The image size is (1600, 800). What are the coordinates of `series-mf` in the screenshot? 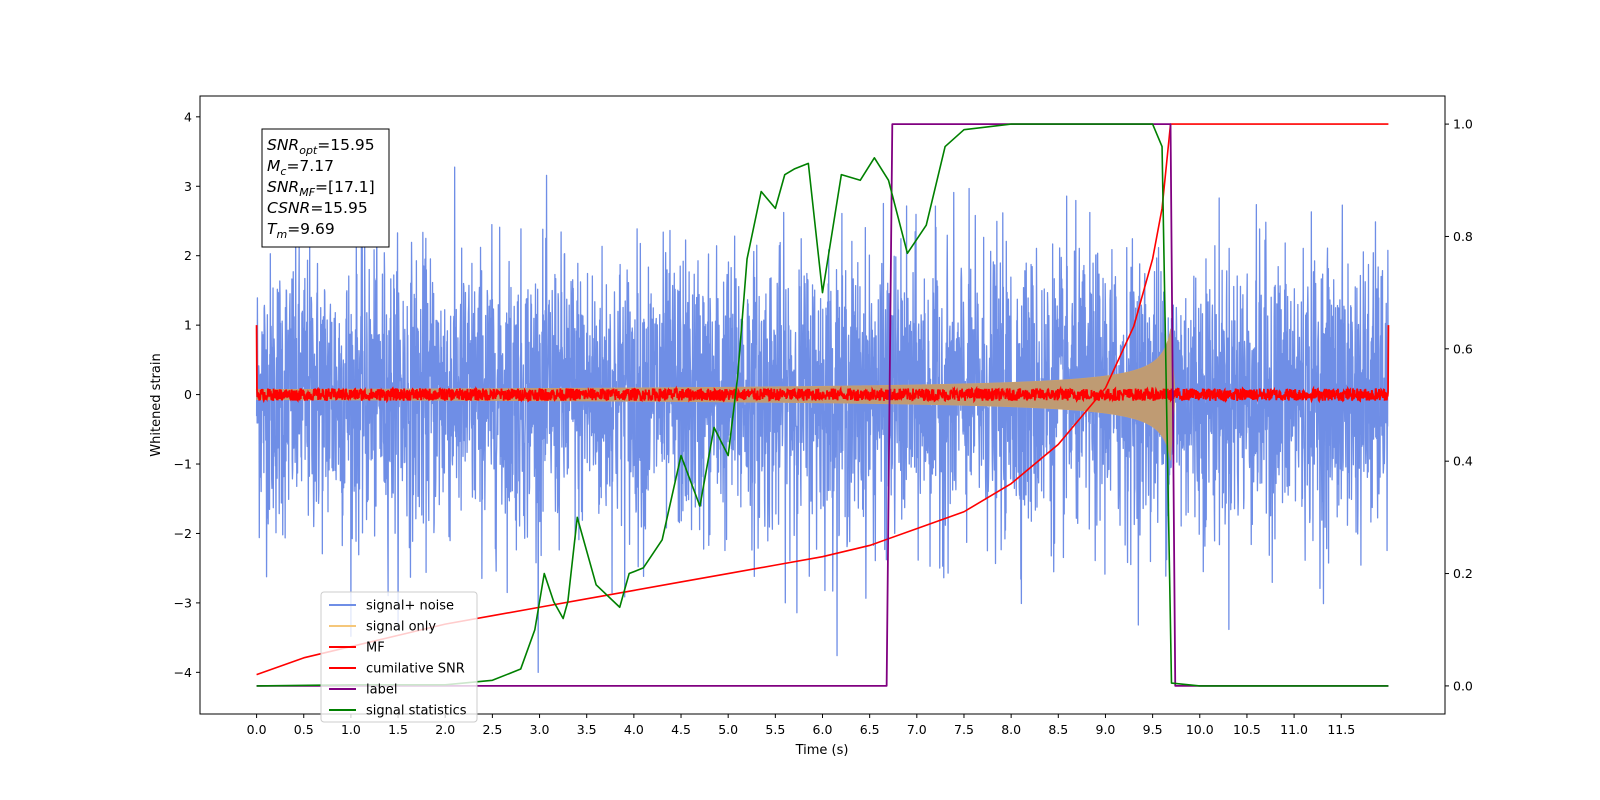 It's located at (822, 364).